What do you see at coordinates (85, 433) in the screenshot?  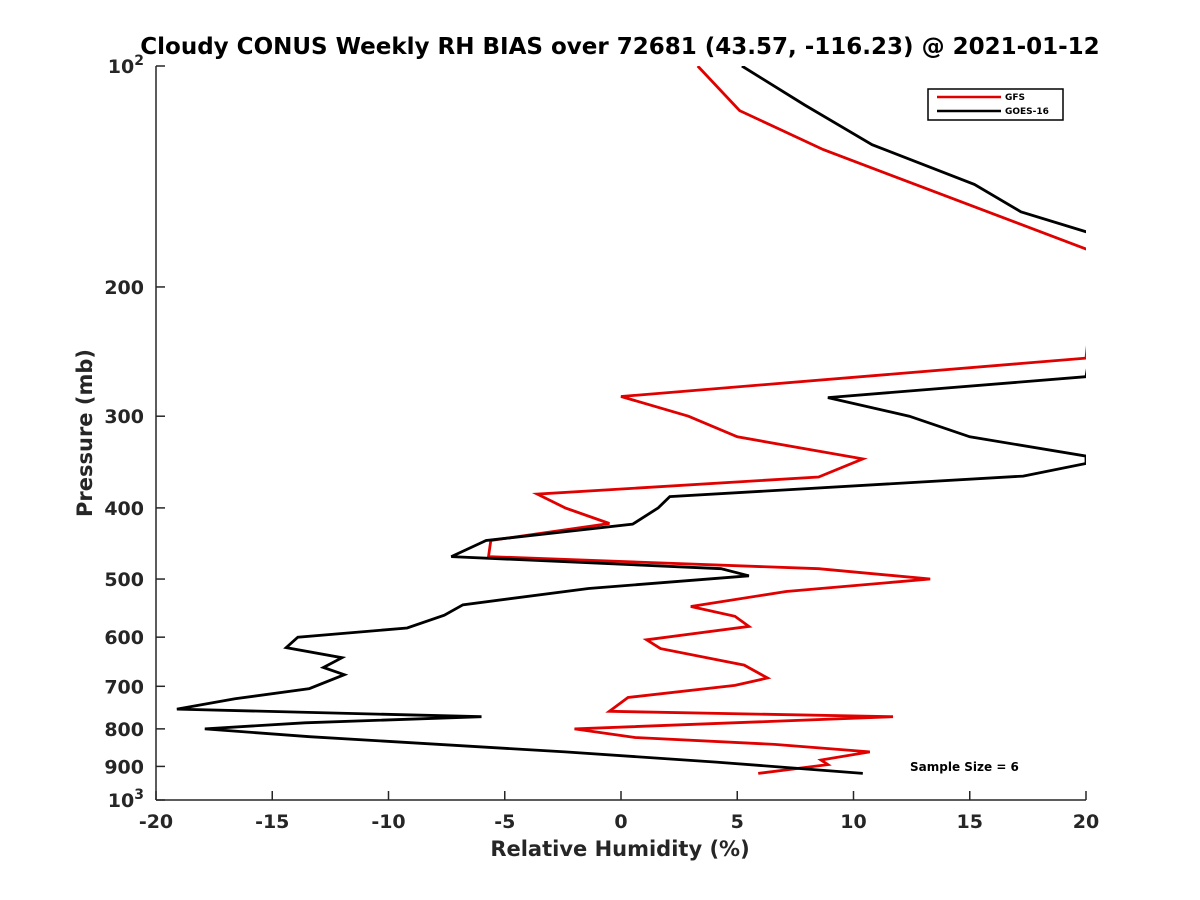 I see `y-axis-label: Pressure (mb)` at bounding box center [85, 433].